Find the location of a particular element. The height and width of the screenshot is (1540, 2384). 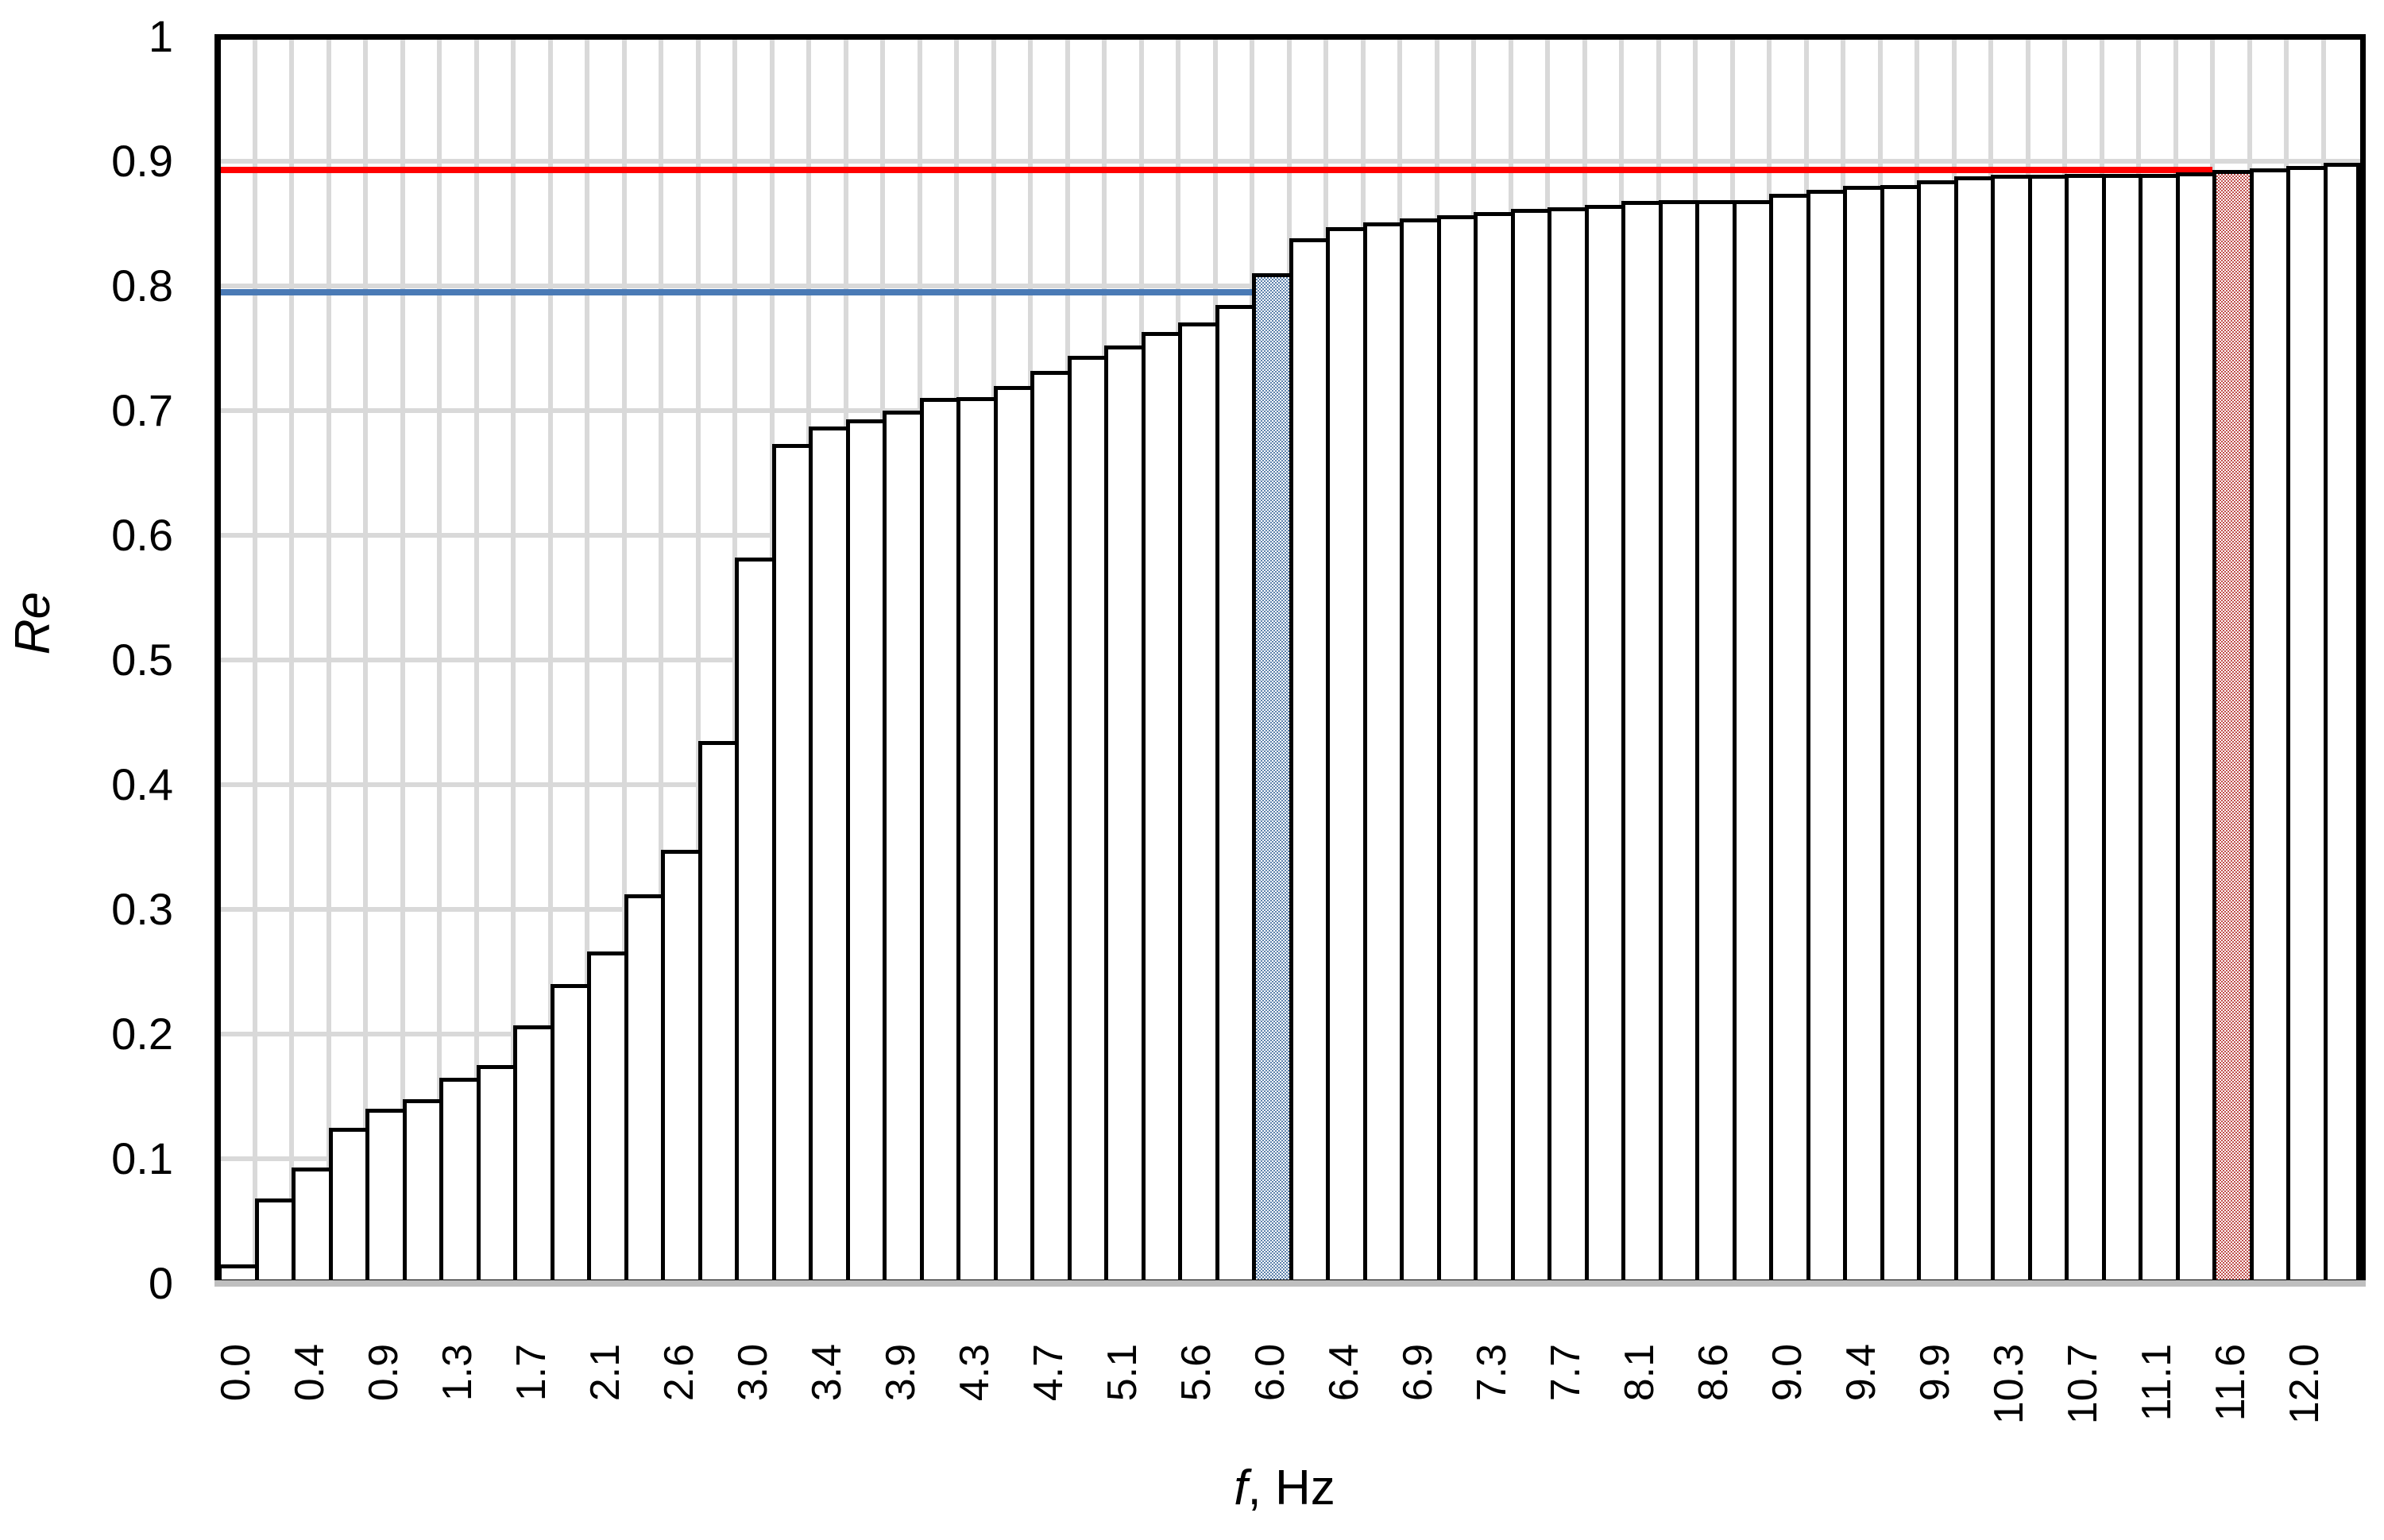

y-tick-label: 1 is located at coordinates (160, 36).